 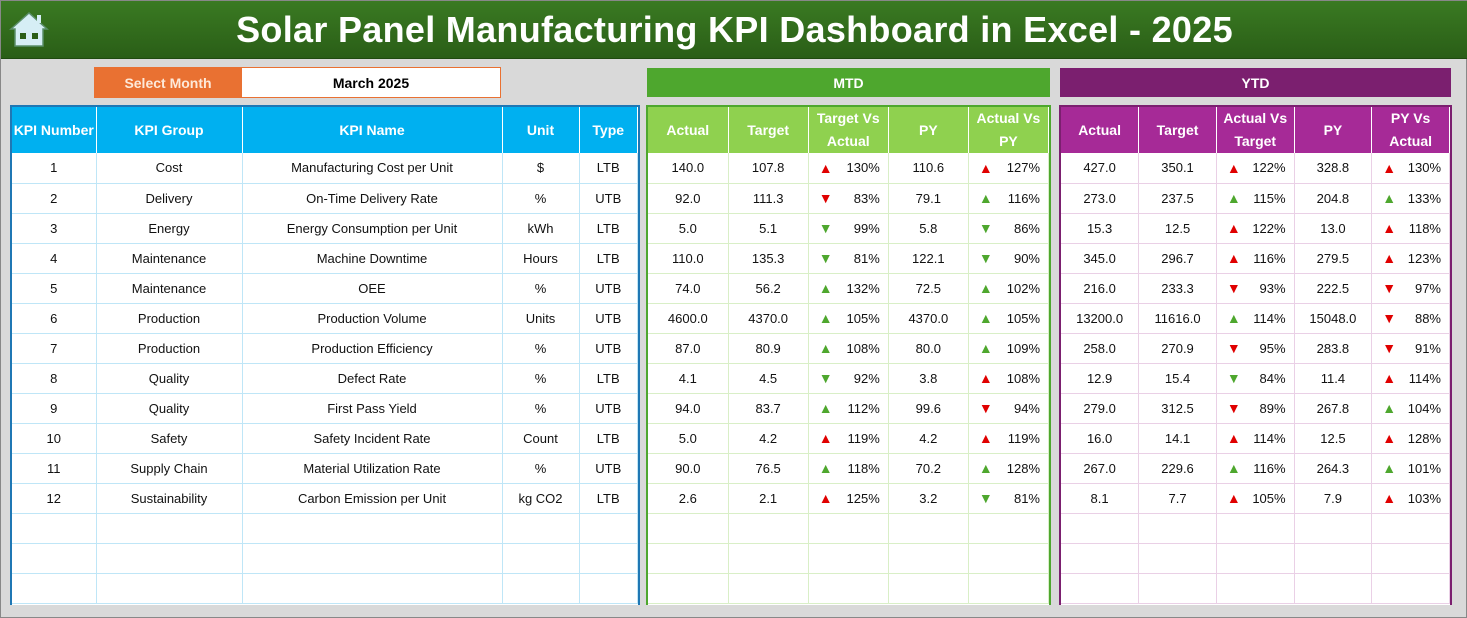 I want to click on cell-group: Quality, so click(x=169, y=378).